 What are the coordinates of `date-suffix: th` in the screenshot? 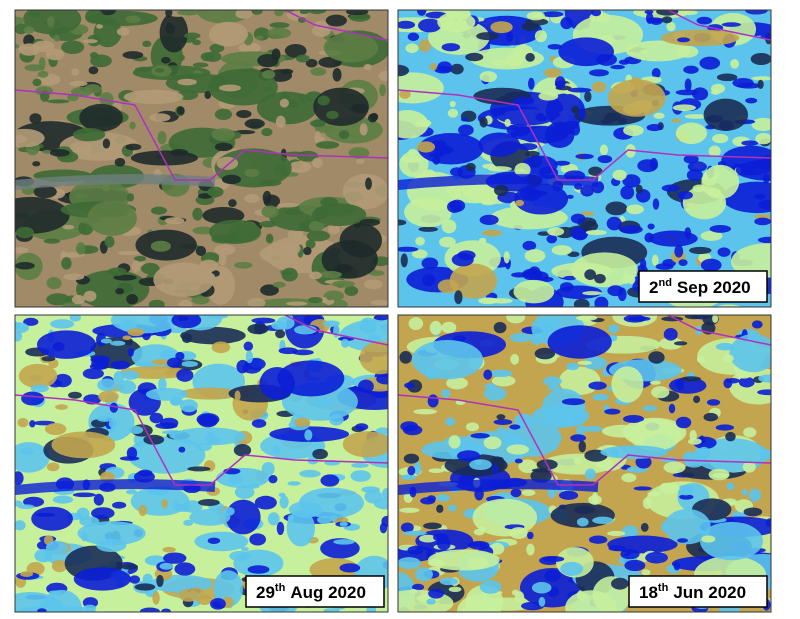 It's located at (663, 588).